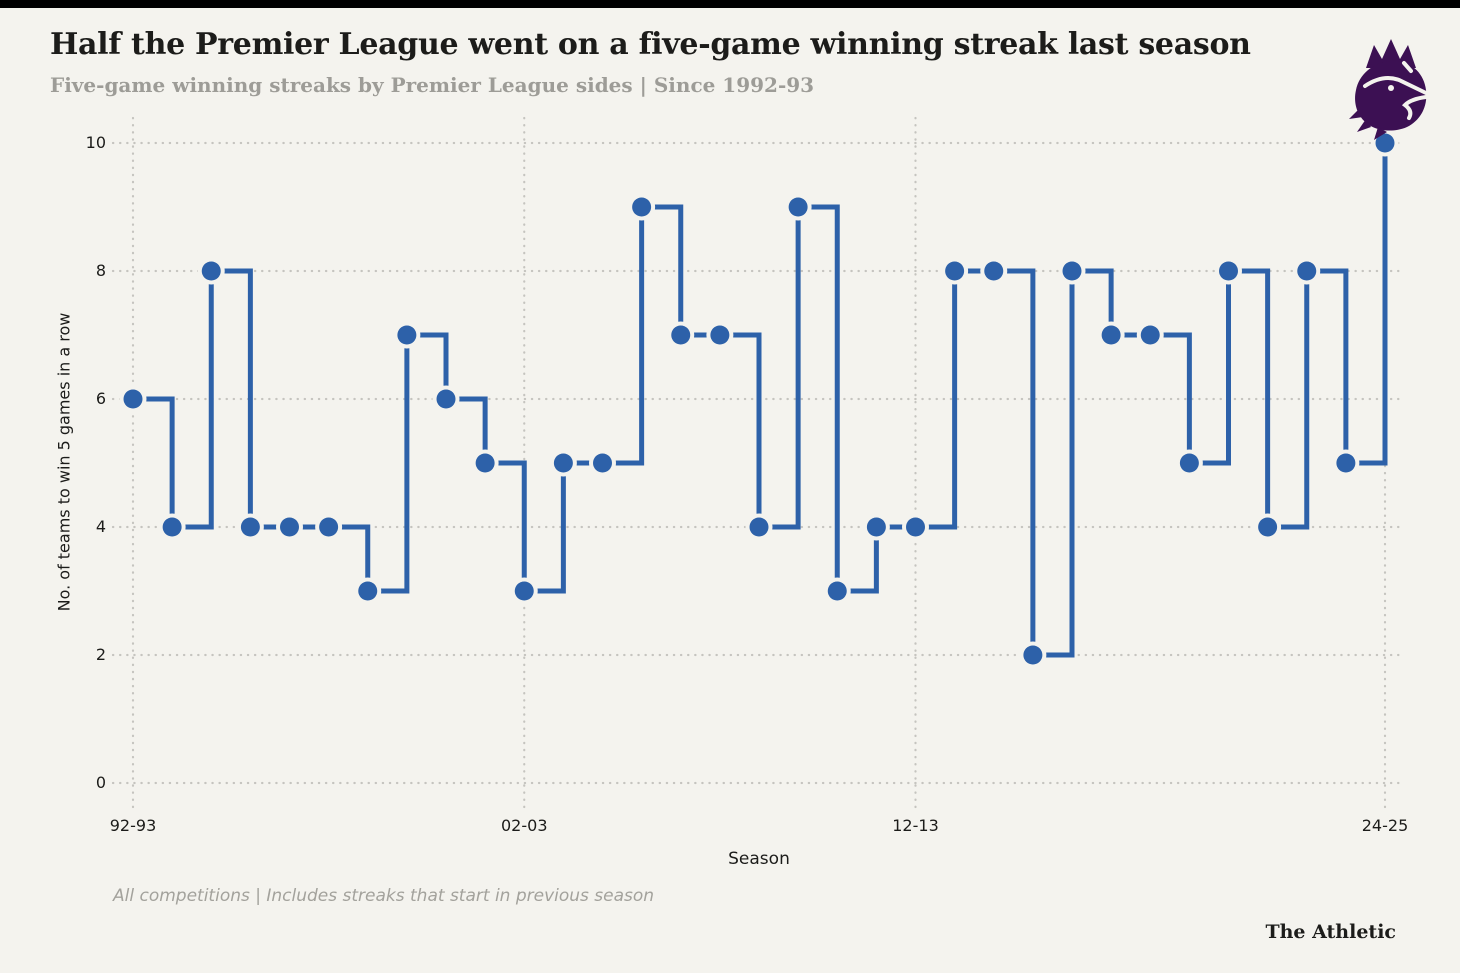 The image size is (1460, 973). I want to click on lion-muzzle-line, so click(1414, 107).